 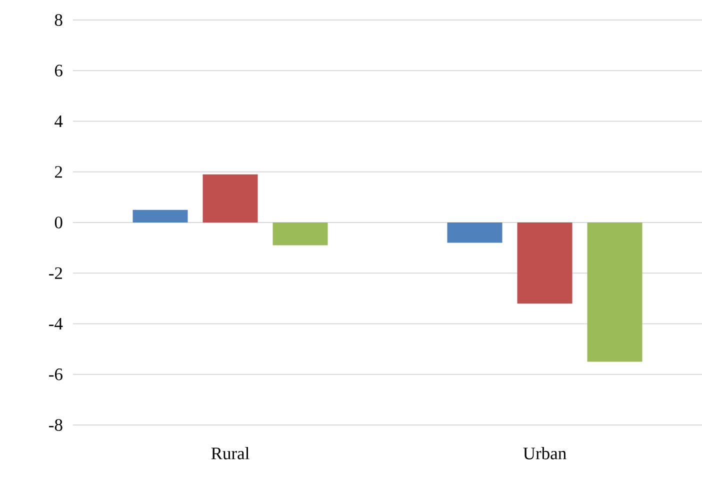 What do you see at coordinates (230, 453) in the screenshot?
I see `x-tick-label: Rural` at bounding box center [230, 453].